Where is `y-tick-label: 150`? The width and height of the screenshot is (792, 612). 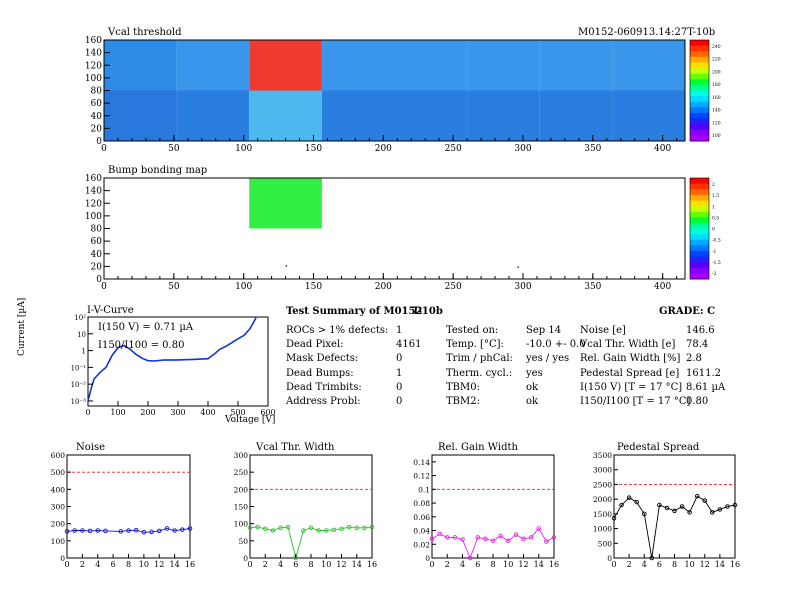
y-tick-label: 150 is located at coordinates (241, 507).